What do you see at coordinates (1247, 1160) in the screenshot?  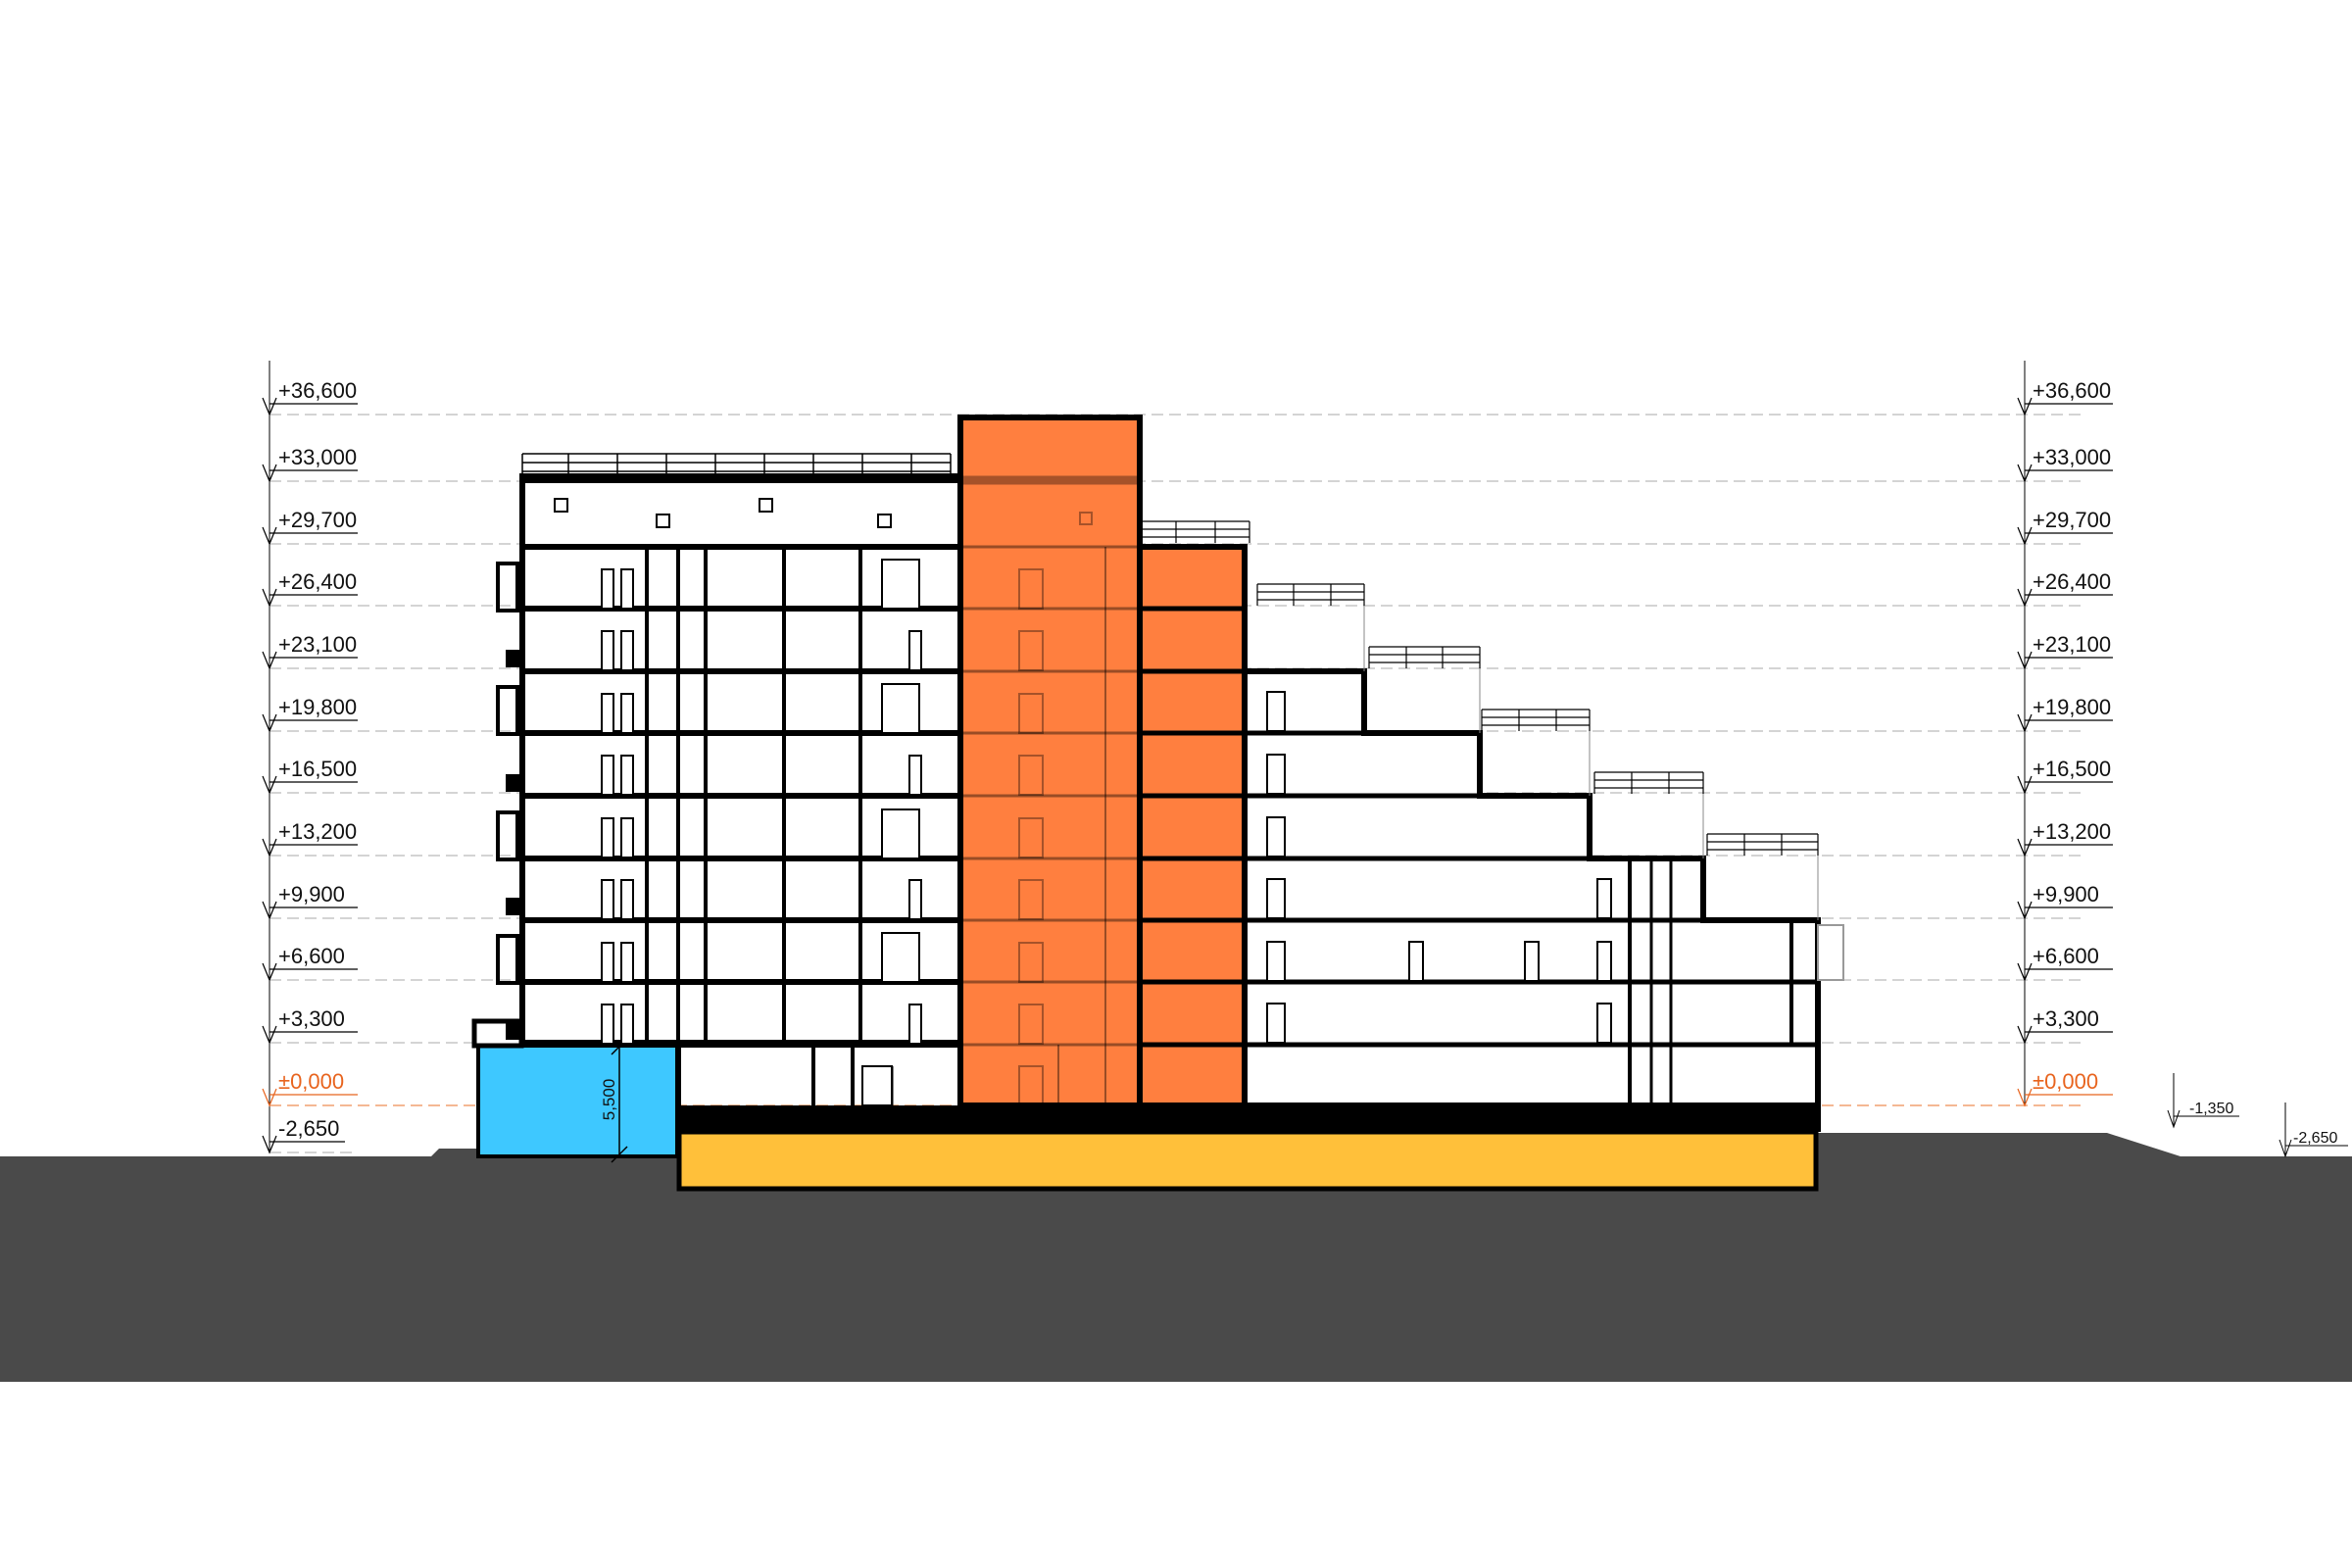 I see `parking-level` at bounding box center [1247, 1160].